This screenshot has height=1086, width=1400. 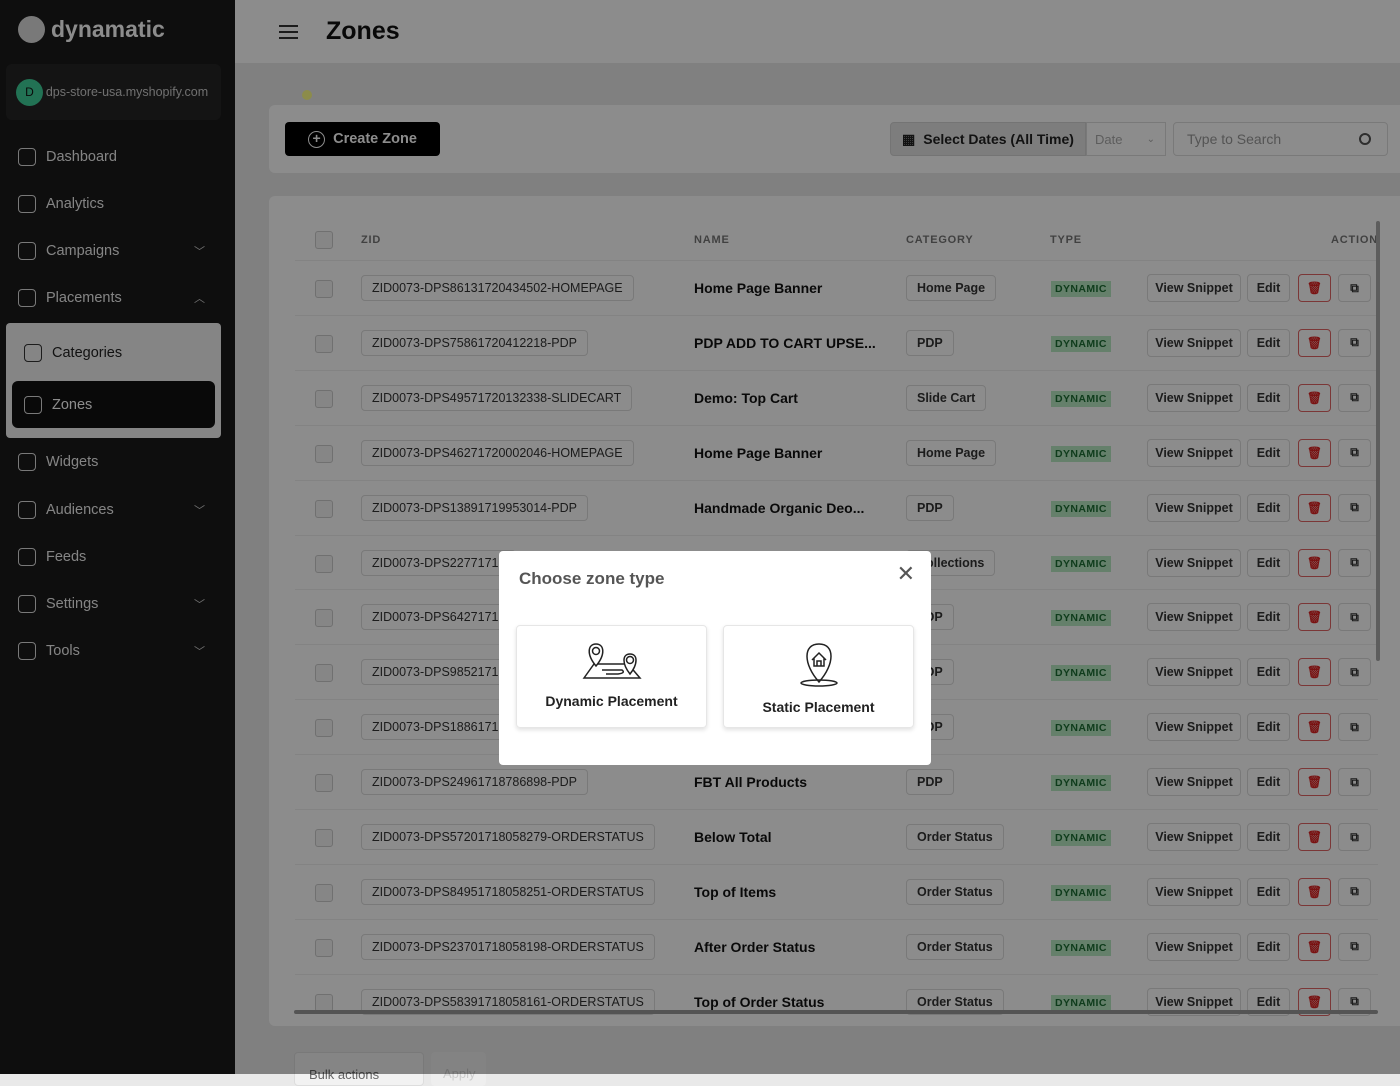 What do you see at coordinates (905, 573) in the screenshot?
I see `close-icon: ✕` at bounding box center [905, 573].